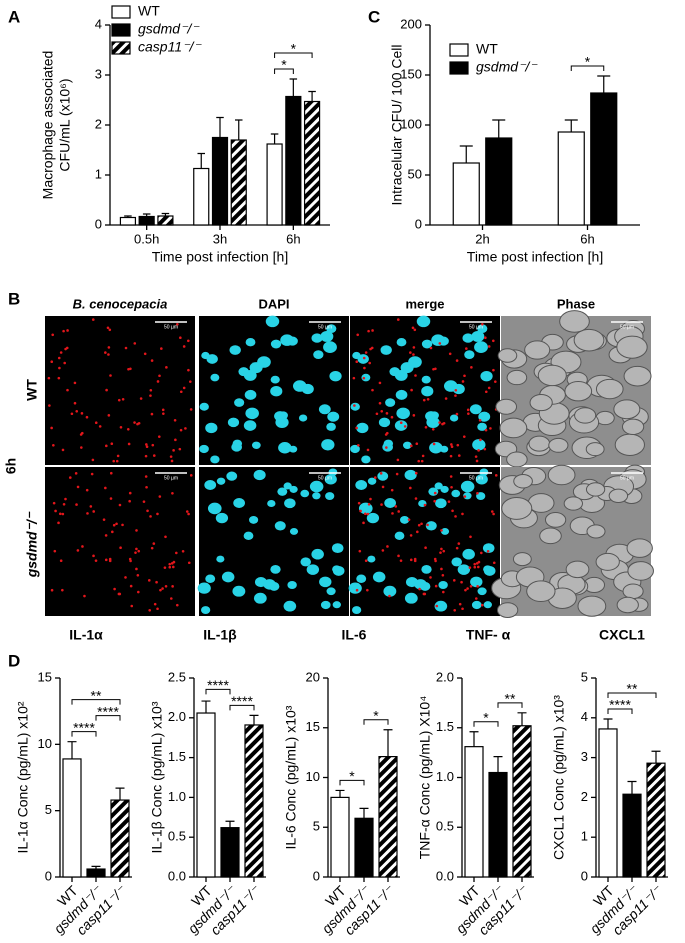  I want to click on significance-bracket, so click(96, 702).